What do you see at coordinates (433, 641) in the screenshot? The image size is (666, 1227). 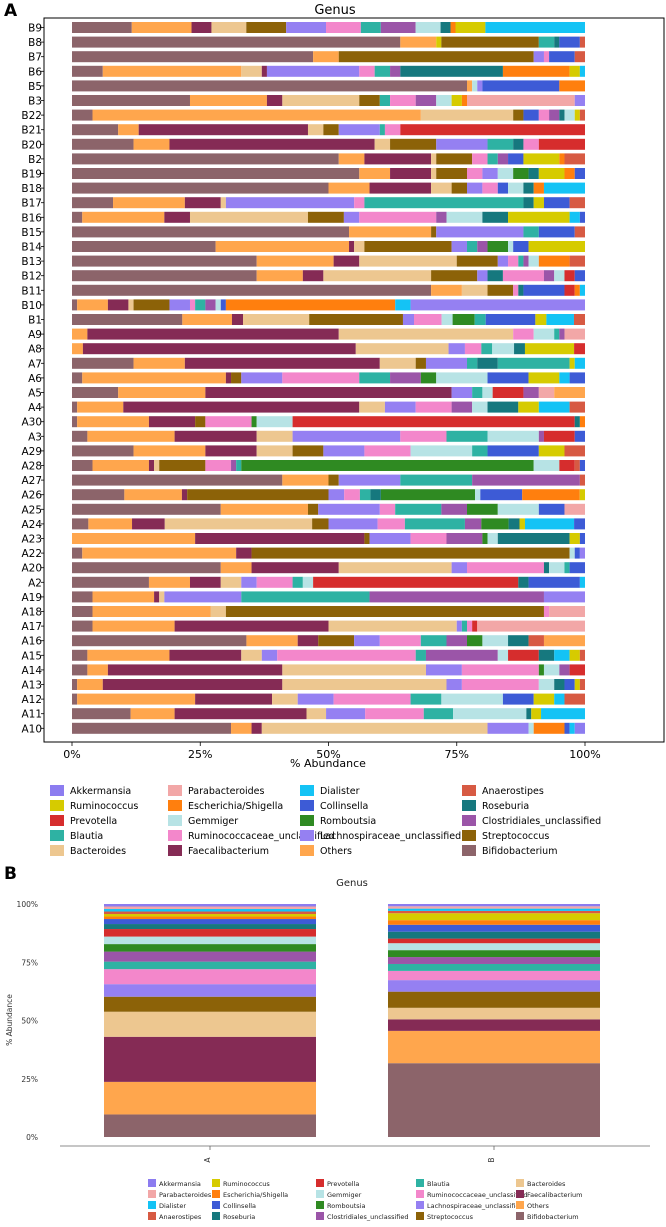 I see `bar-segment-a16-blautia` at bounding box center [433, 641].